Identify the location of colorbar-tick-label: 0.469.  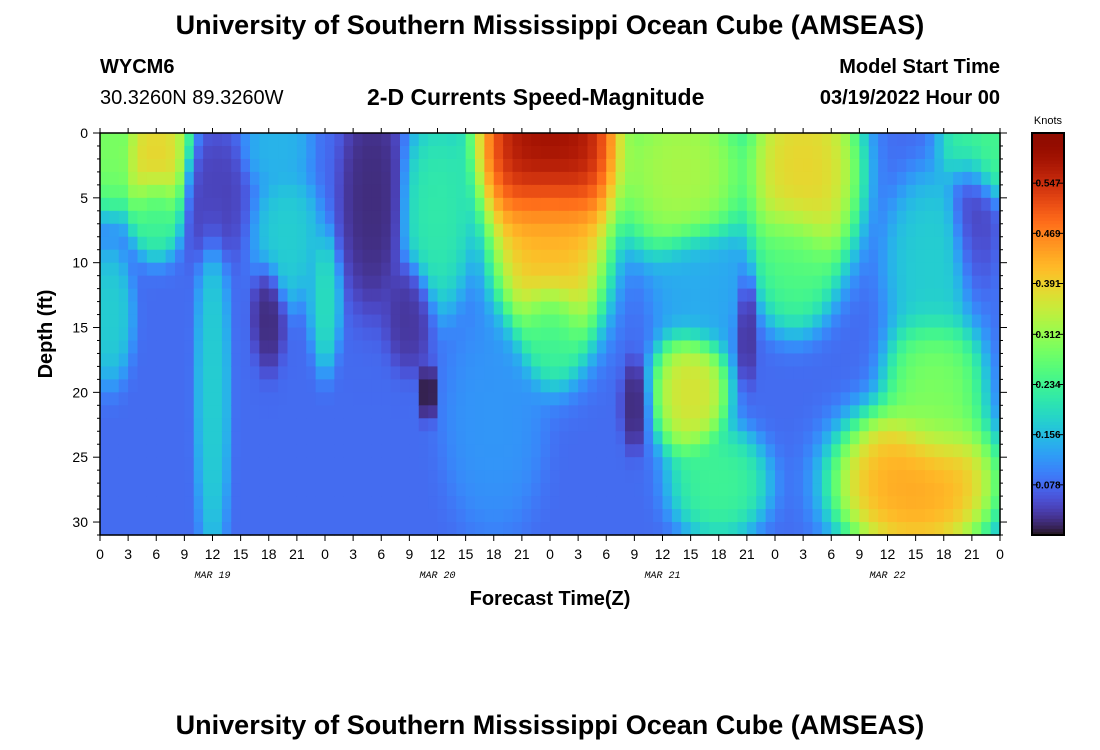
(1047, 234).